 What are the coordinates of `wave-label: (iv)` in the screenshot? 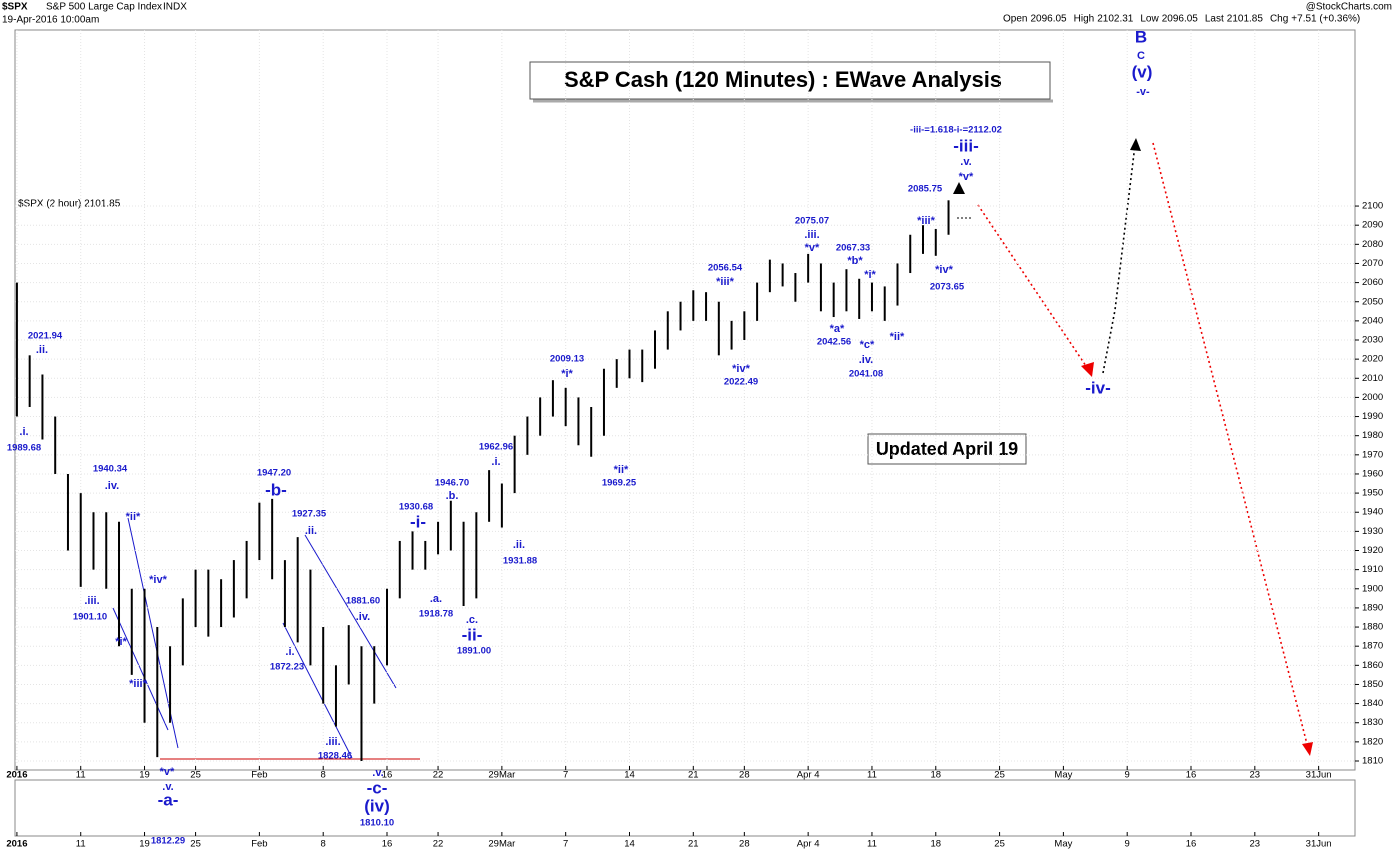 It's located at (377, 805).